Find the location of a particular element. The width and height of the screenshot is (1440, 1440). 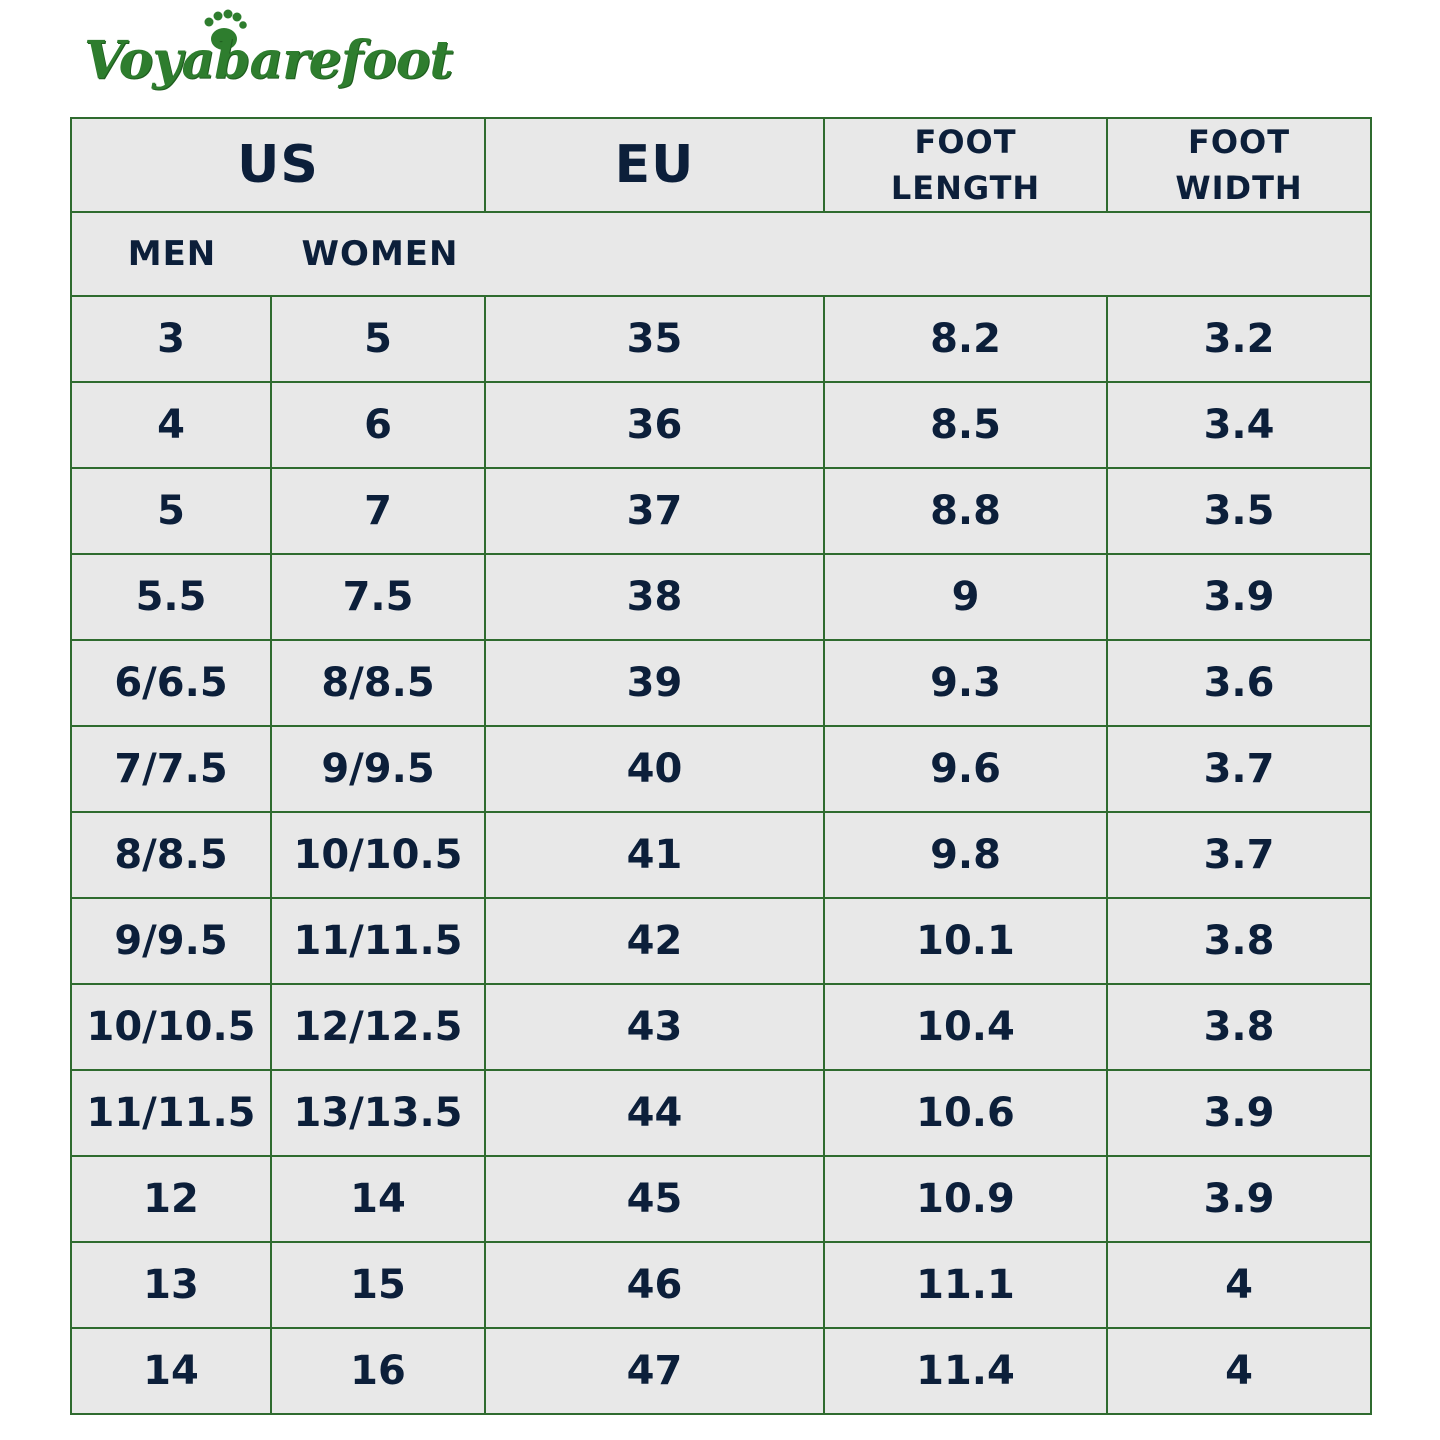

cell-foot-length: 9.3 is located at coordinates (965, 683).